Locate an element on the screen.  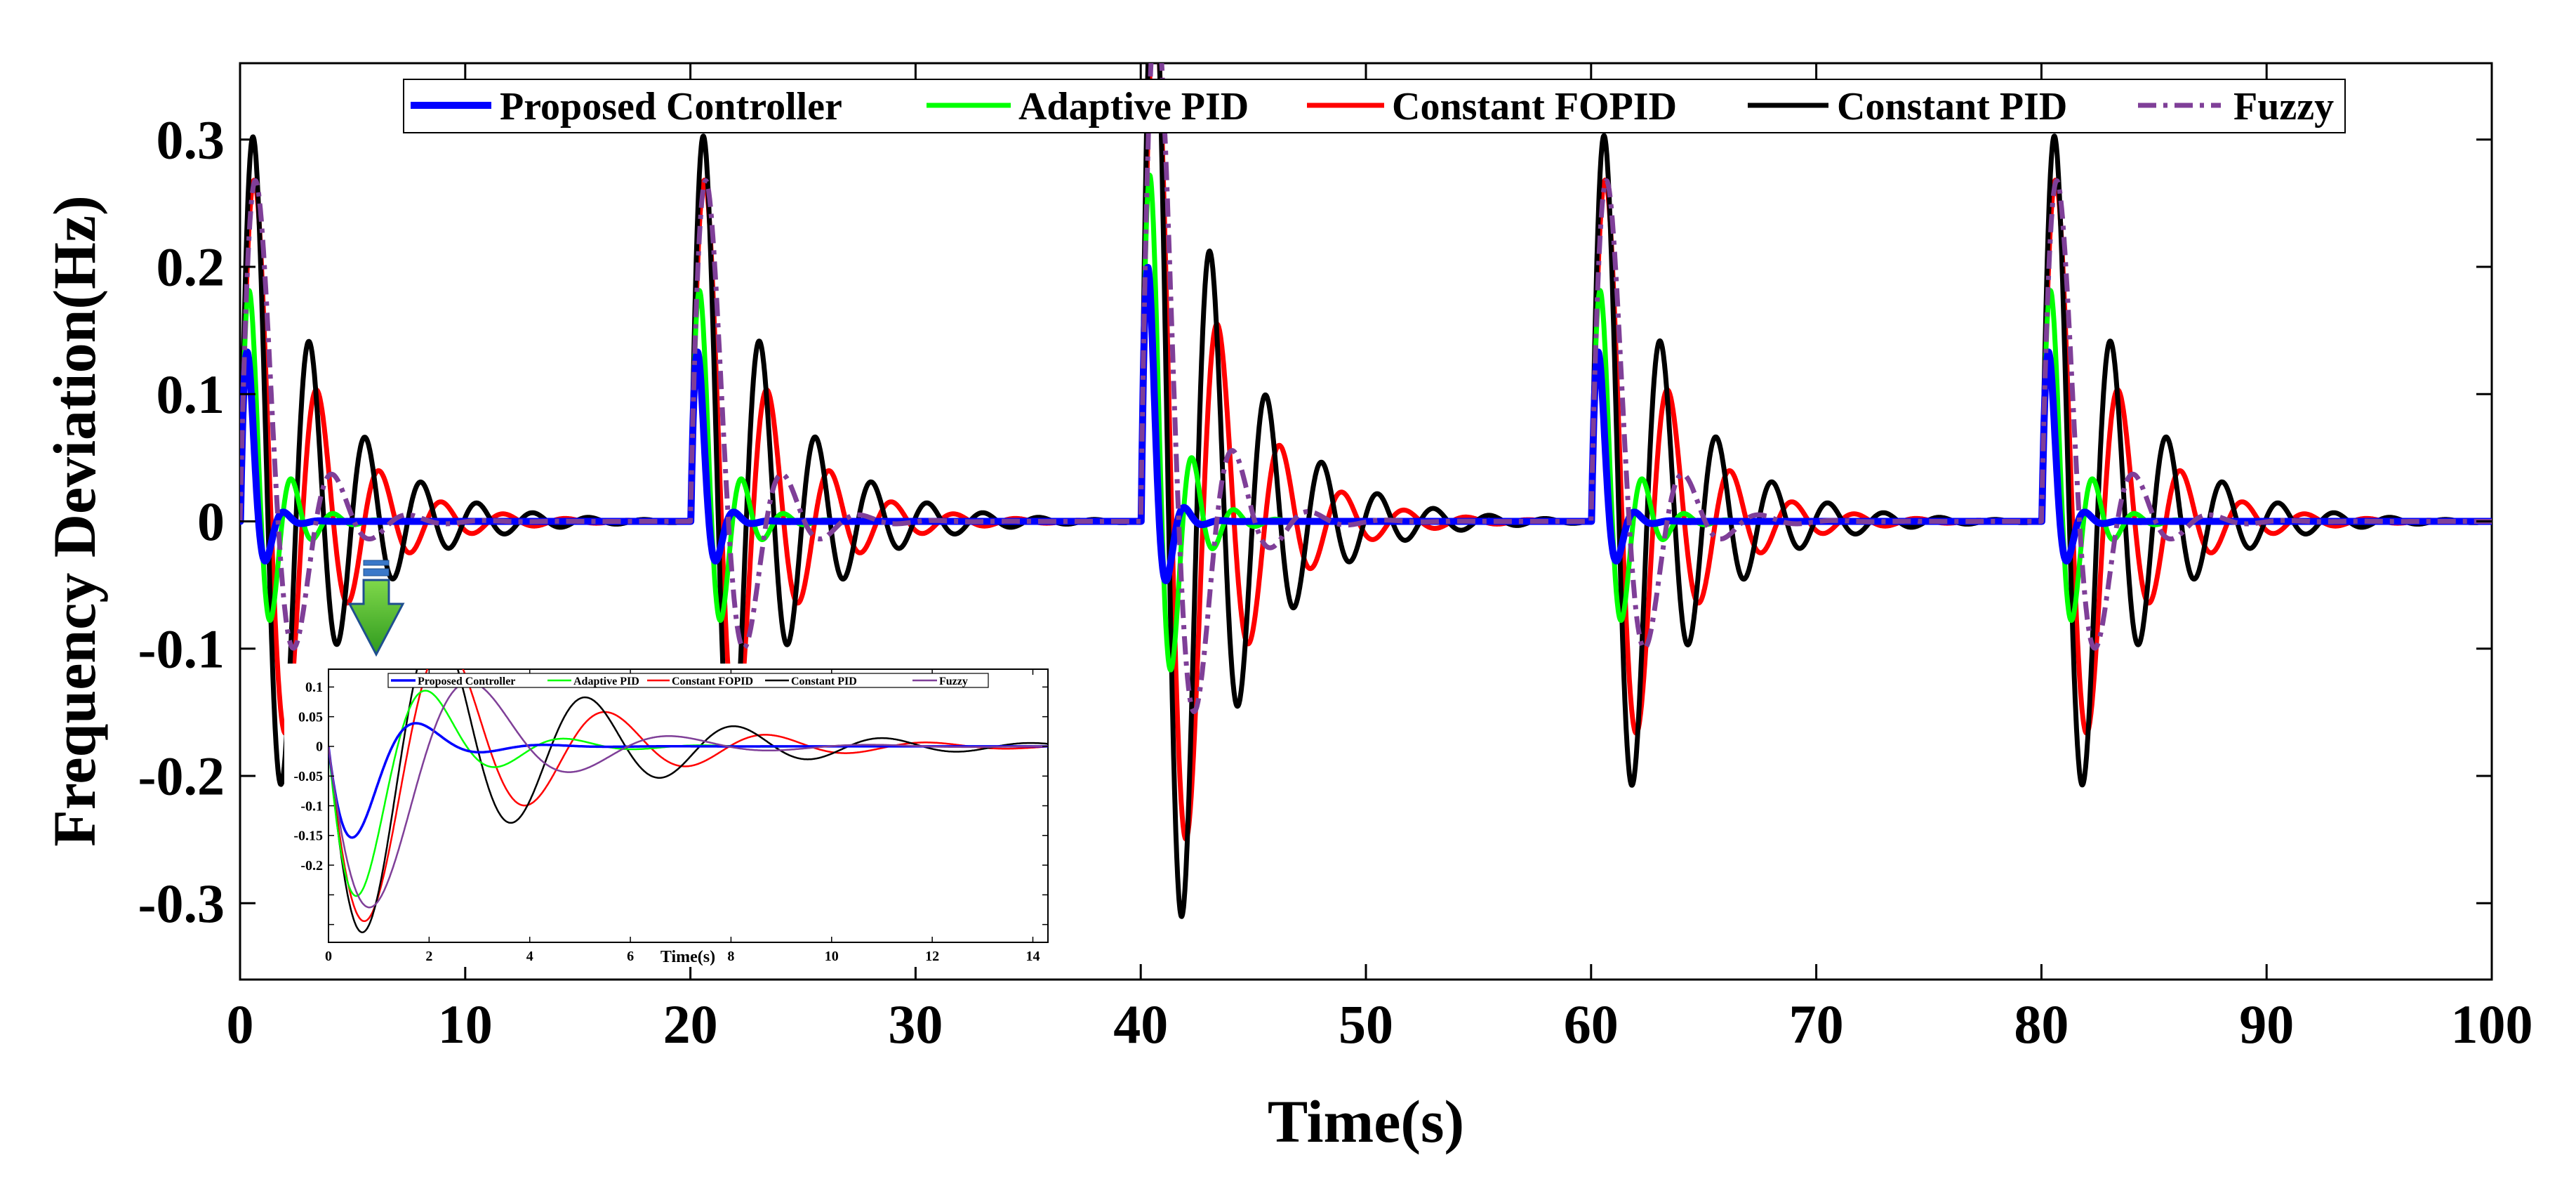
inset-plot-area is located at coordinates (689, 806).